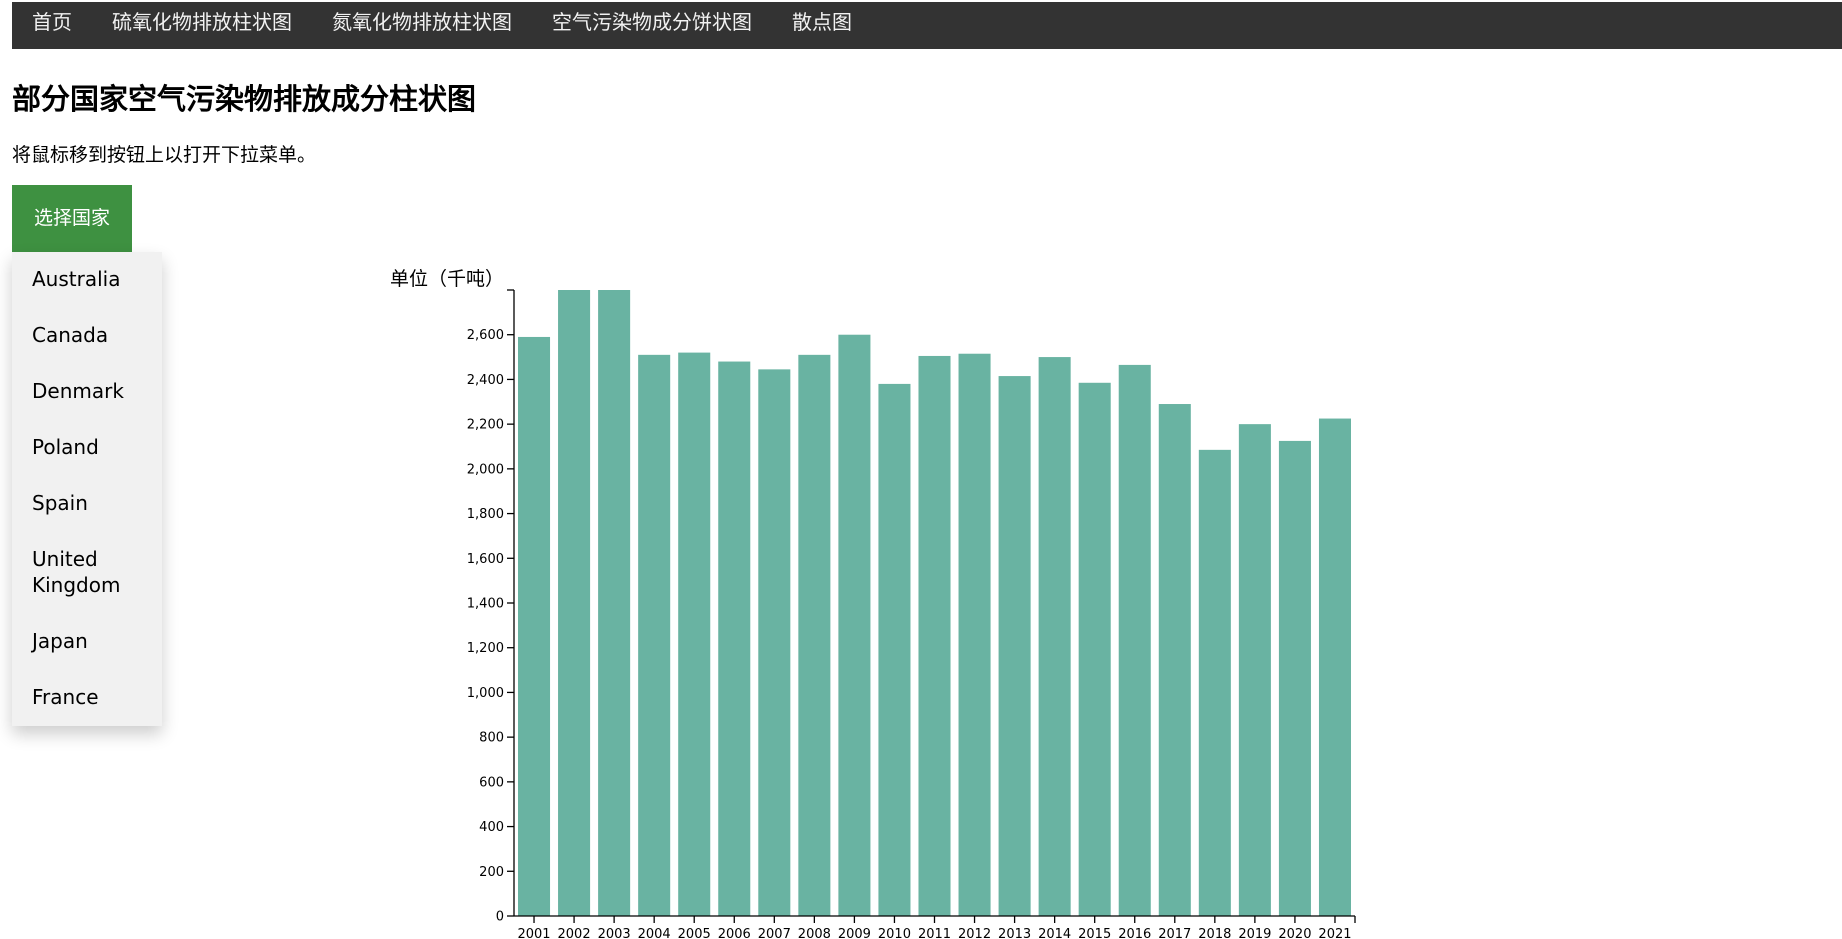 The height and width of the screenshot is (939, 1842). What do you see at coordinates (974, 933) in the screenshot?
I see `x-tick-label: 2012` at bounding box center [974, 933].